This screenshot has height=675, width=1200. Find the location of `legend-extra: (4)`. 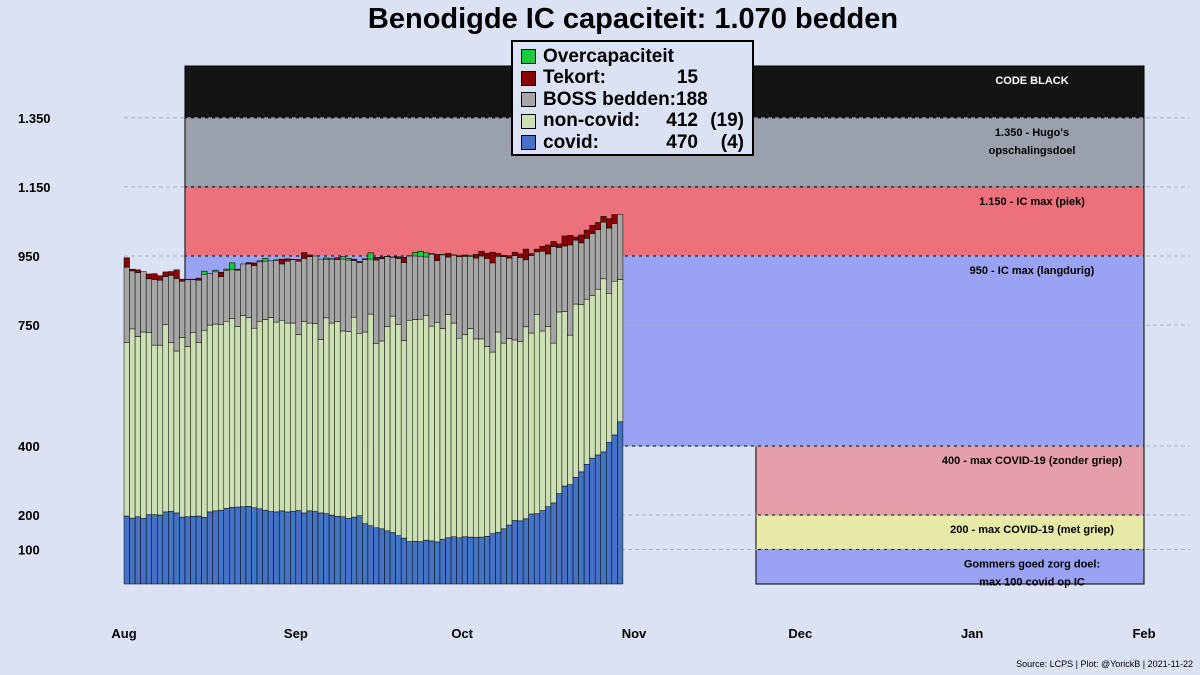

legend-extra: (4) is located at coordinates (732, 142).